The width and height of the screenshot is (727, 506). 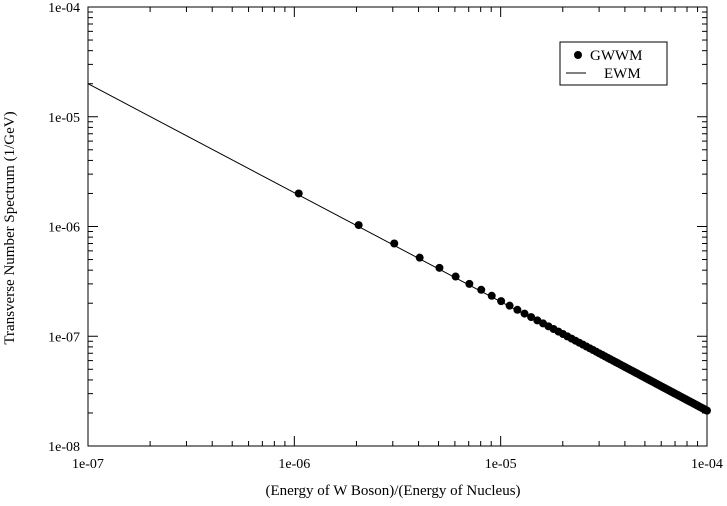 I want to click on x-axis-title: (Energy of W Boson)/(Energy of Nucleus), so click(x=392, y=491).